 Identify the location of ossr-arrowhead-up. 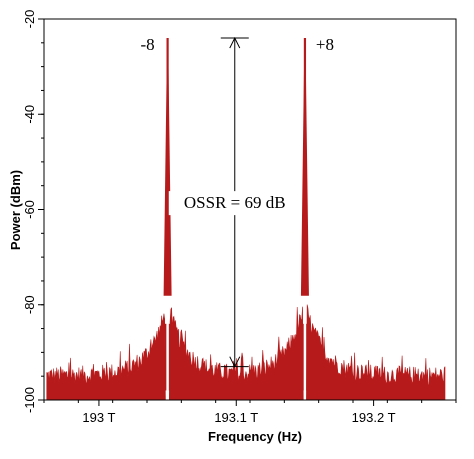
(235, 42).